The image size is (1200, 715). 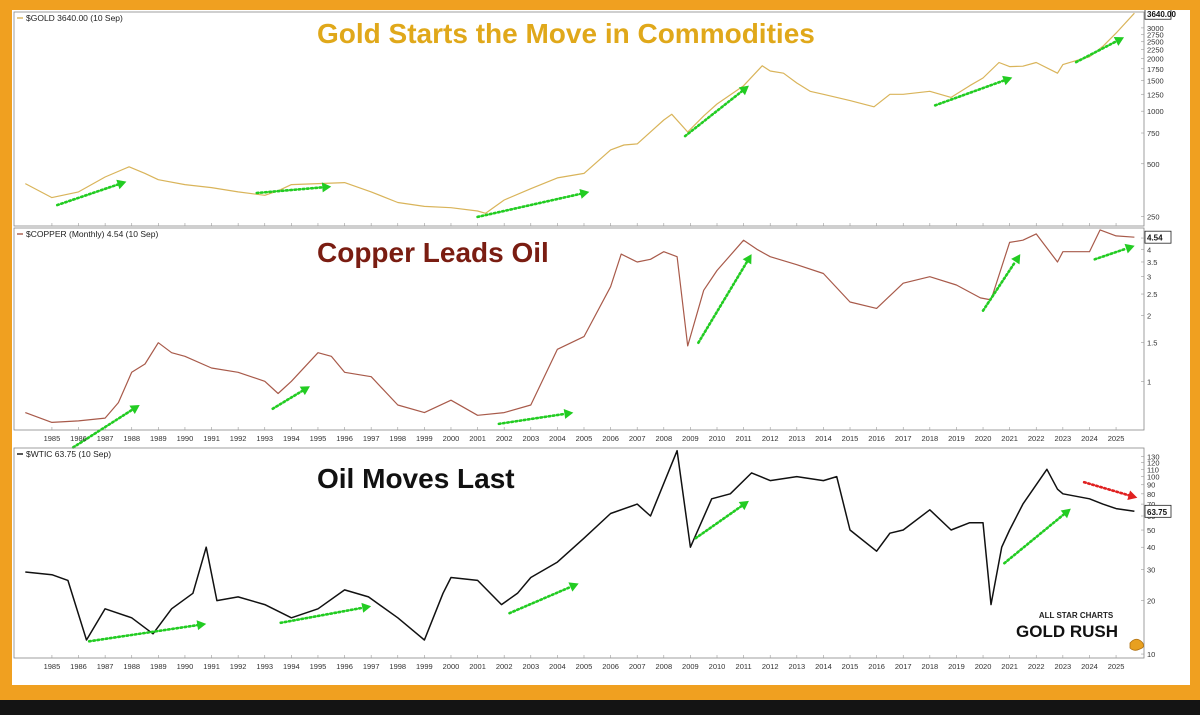 I want to click on gold-y-tick-label: 2750, so click(x=1155, y=34).